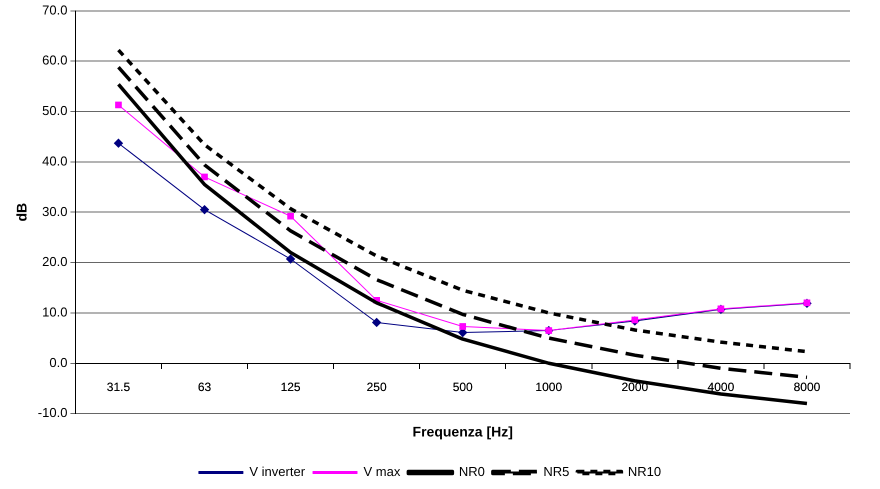  I want to click on legend-label: NR10, so click(645, 472).